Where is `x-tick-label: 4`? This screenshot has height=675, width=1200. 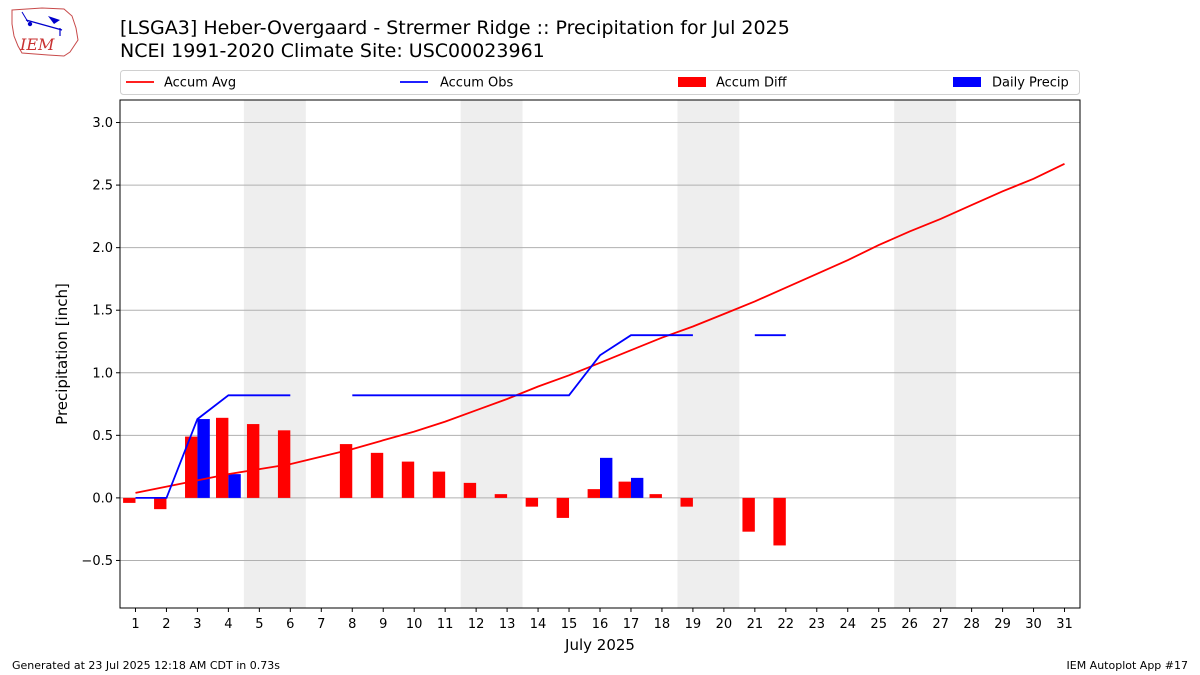 x-tick-label: 4 is located at coordinates (228, 624).